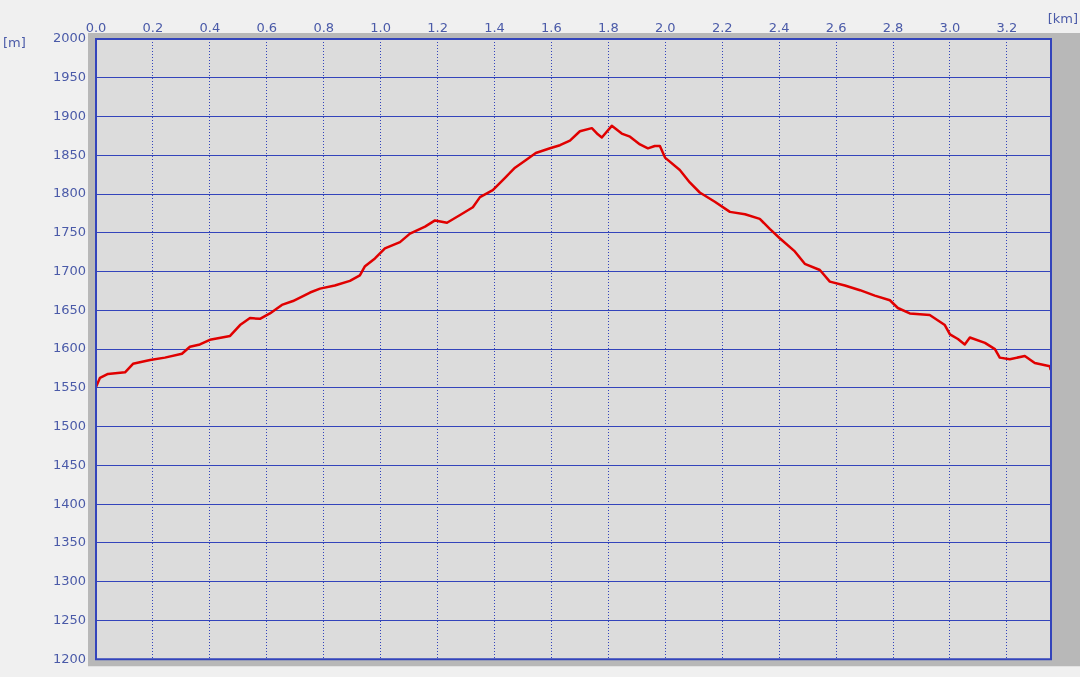 The width and height of the screenshot is (1080, 677). I want to click on x-tick-label: 2.4, so click(779, 27).